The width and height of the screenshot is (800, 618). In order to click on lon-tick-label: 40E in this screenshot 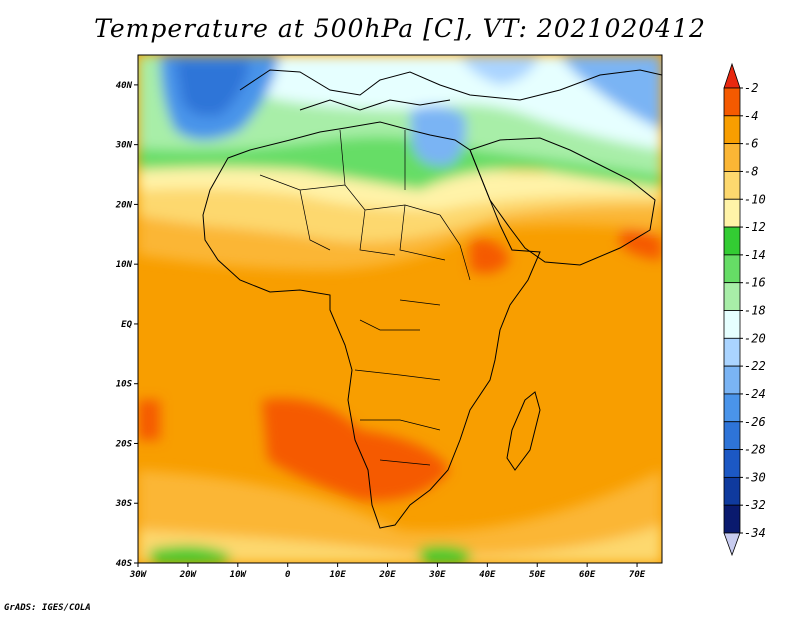, I will do `click(487, 575)`.